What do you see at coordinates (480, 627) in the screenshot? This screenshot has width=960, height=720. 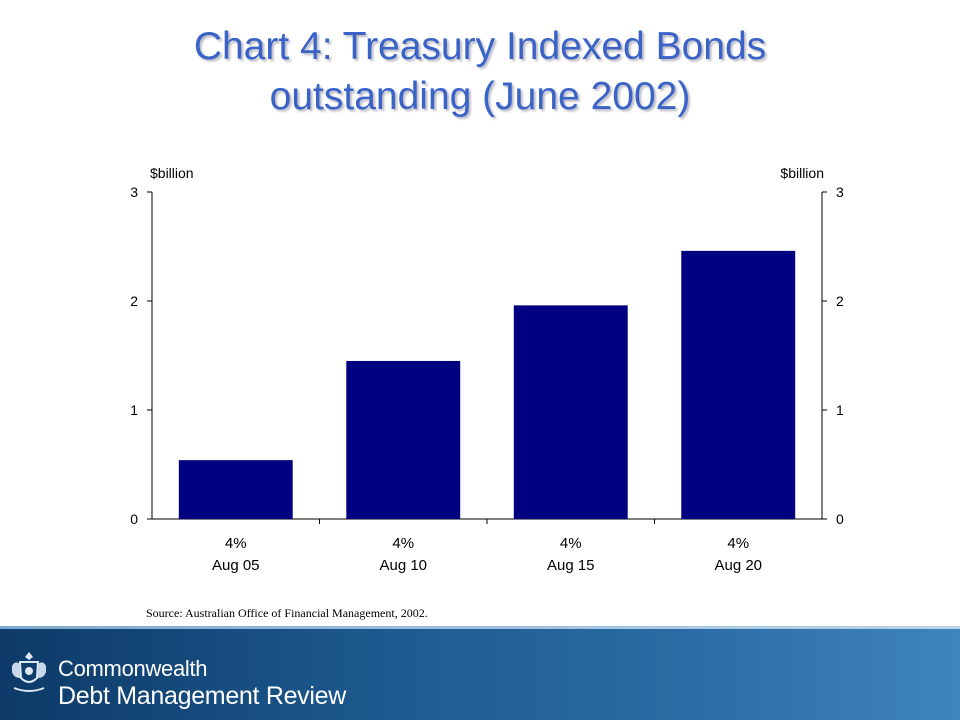 I see `footer-divider` at bounding box center [480, 627].